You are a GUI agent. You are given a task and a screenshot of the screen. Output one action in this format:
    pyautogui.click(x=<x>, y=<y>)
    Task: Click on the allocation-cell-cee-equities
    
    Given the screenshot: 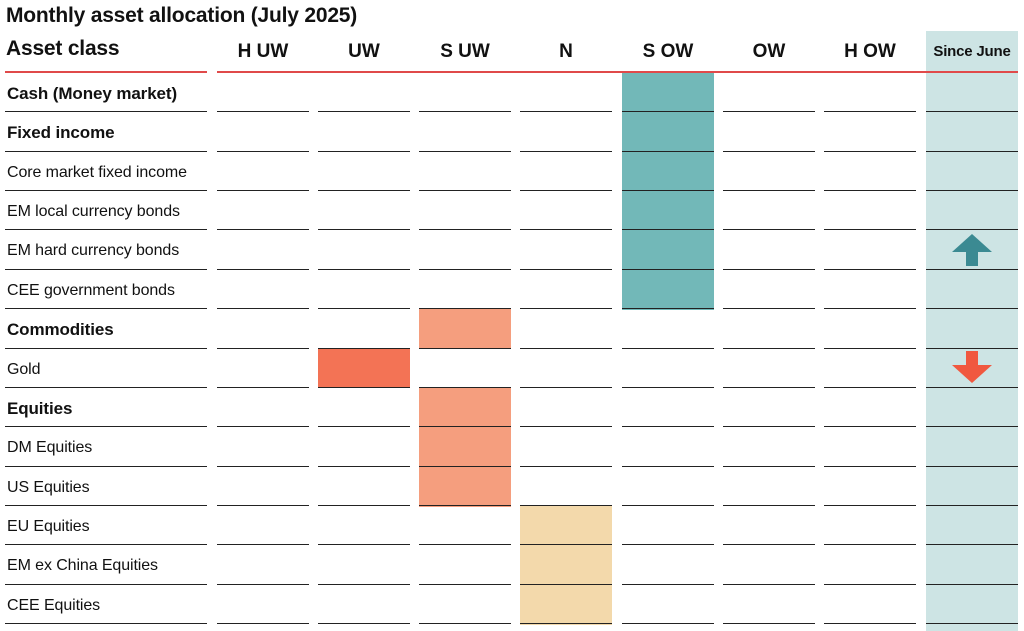 What is the action you would take?
    pyautogui.click(x=566, y=604)
    